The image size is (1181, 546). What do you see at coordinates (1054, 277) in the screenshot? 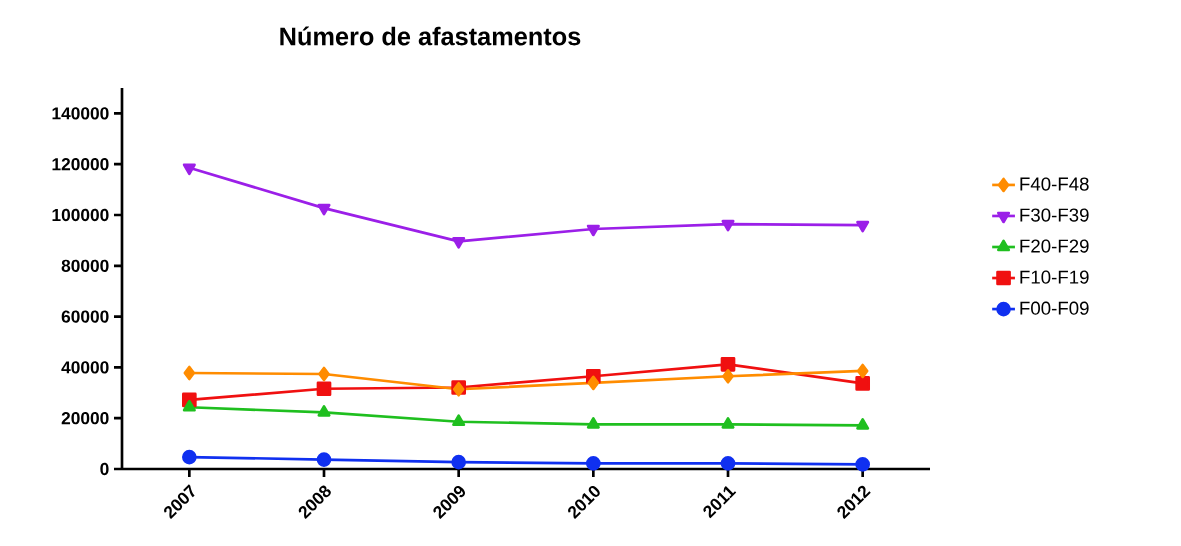
I see `legend-label: F10-F19` at bounding box center [1054, 277].